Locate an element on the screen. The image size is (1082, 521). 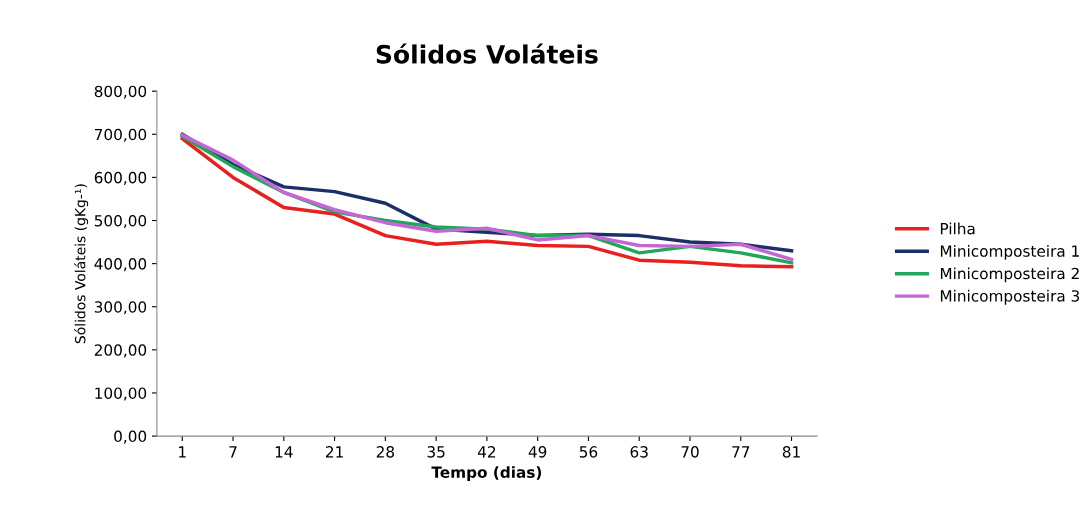
y-tick-label: 100,00 is located at coordinates (121, 394).